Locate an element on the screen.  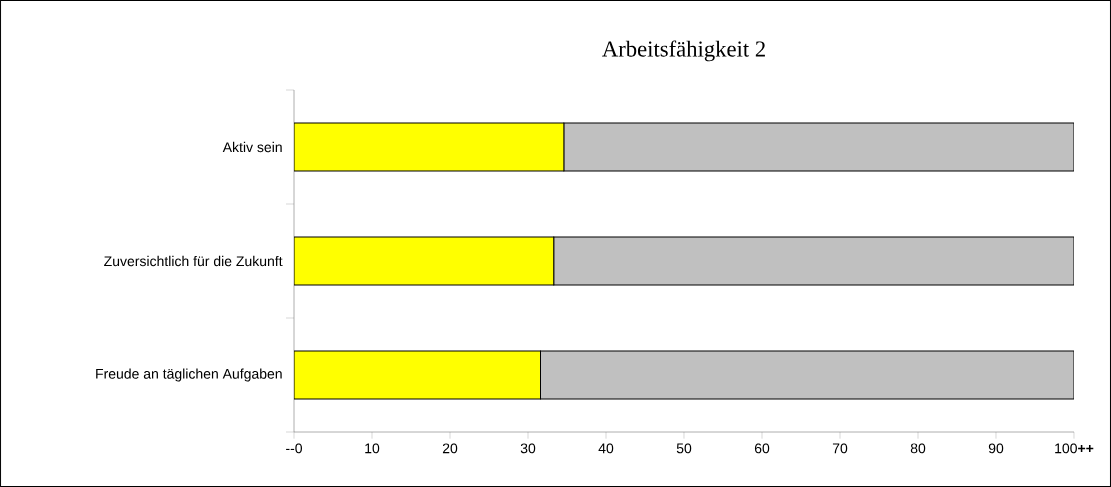
chart-title: Arbeitsfähigkeit 2 is located at coordinates (683, 51).